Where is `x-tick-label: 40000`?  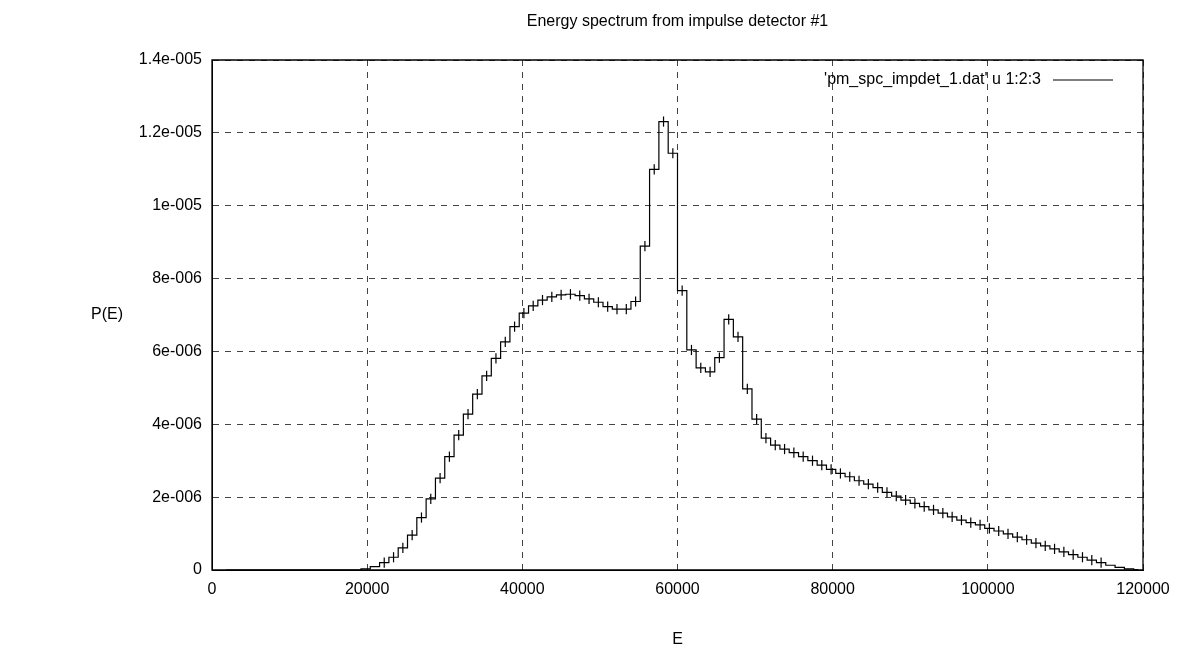 x-tick-label: 40000 is located at coordinates (522, 589).